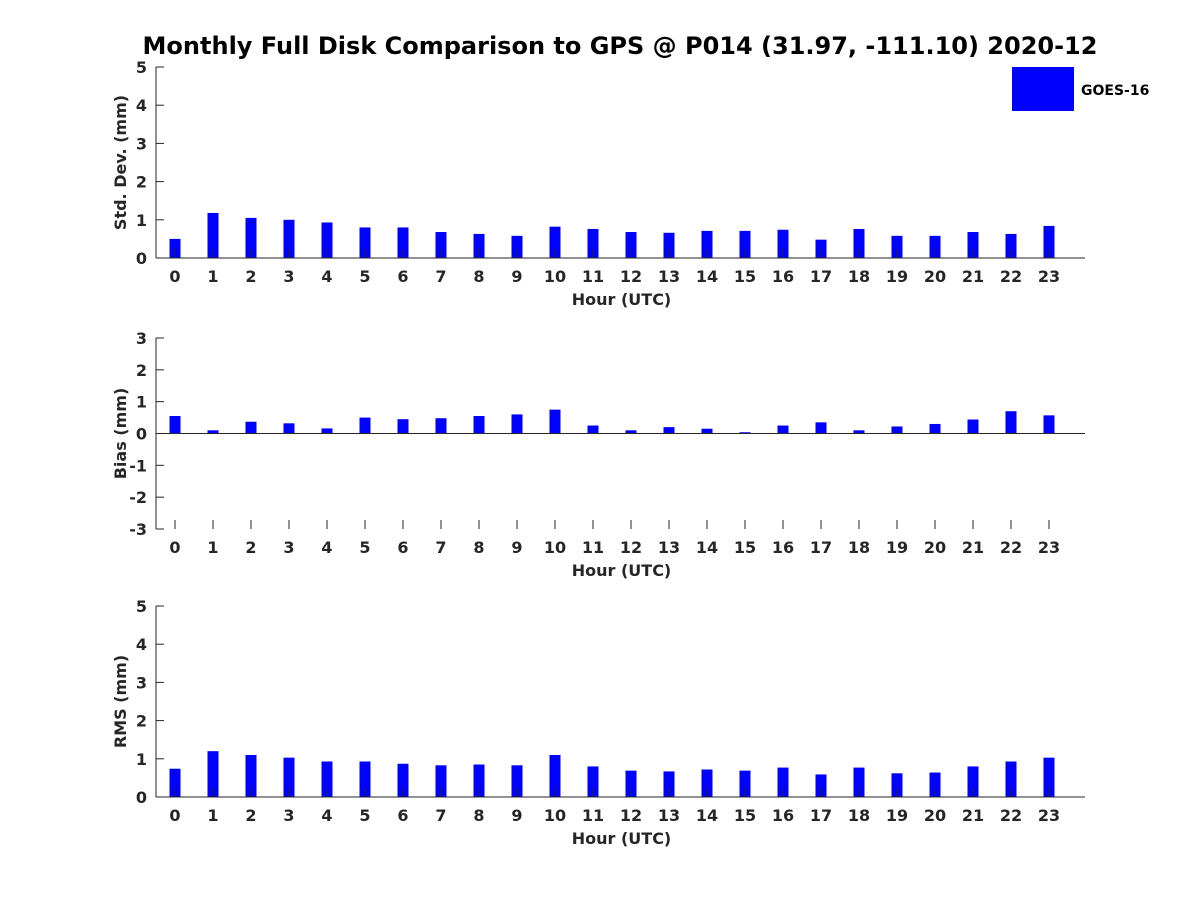 This screenshot has width=1200, height=900. Describe the element at coordinates (1049, 276) in the screenshot. I see `x-tick-label: 23` at that location.